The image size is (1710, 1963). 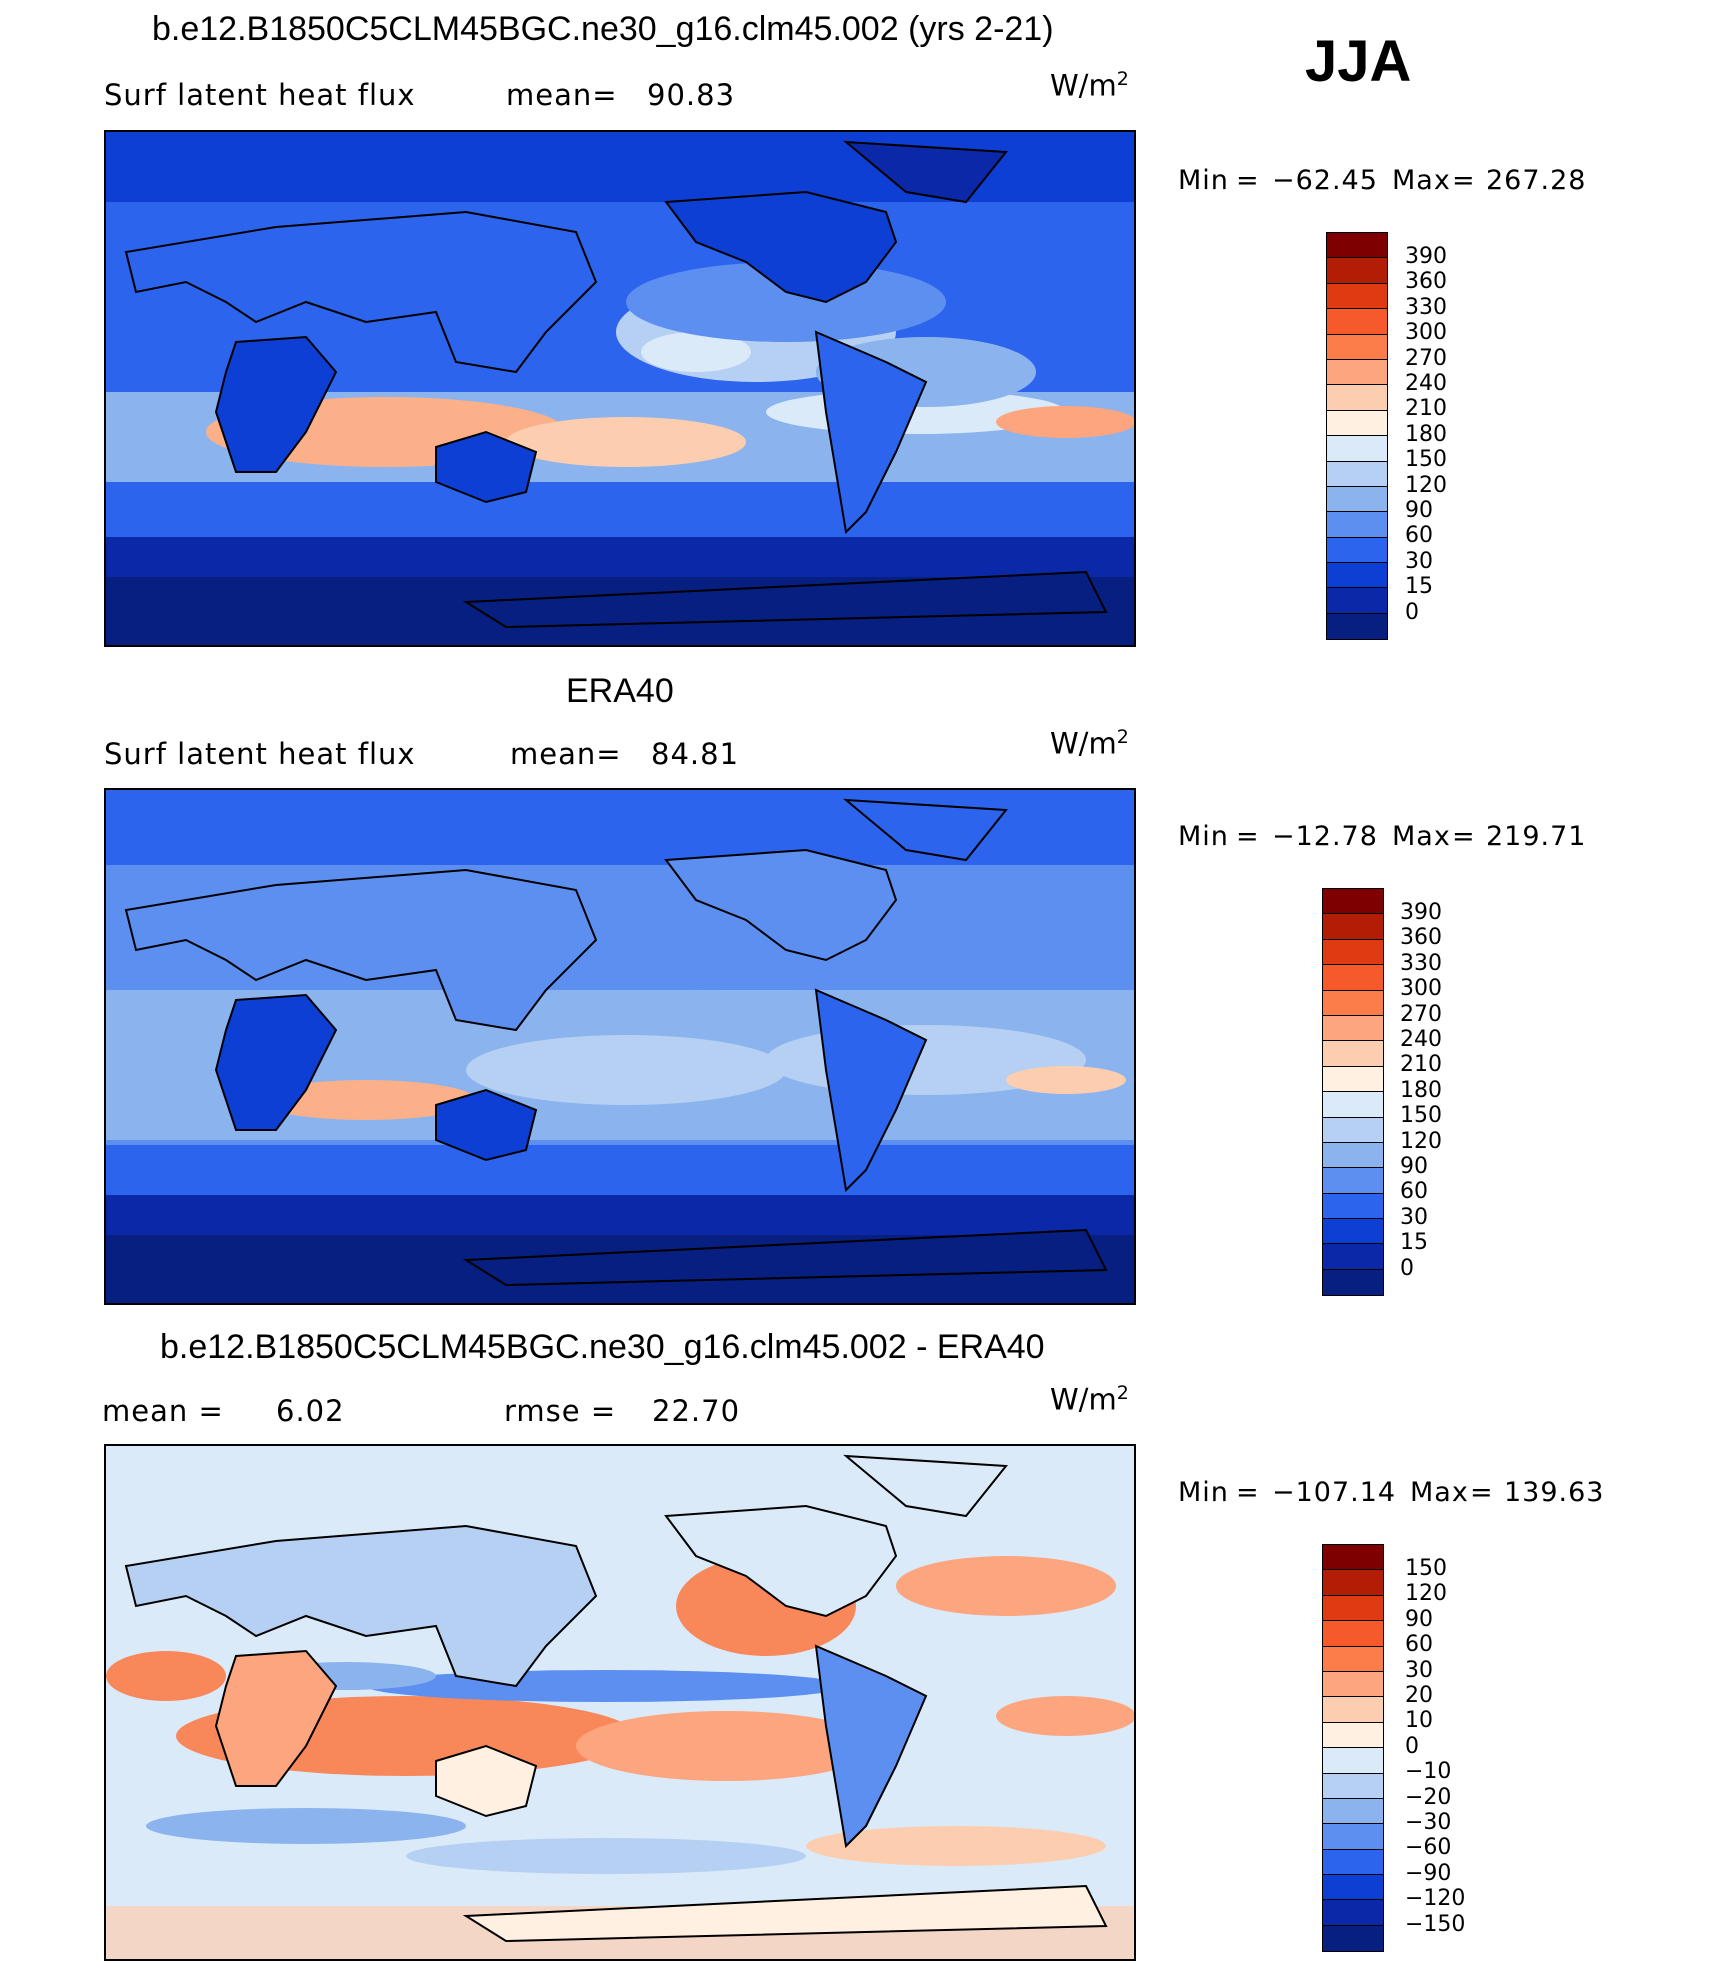 What do you see at coordinates (1435, 1899) in the screenshot?
I see `colorbar-tick-label: −120` at bounding box center [1435, 1899].